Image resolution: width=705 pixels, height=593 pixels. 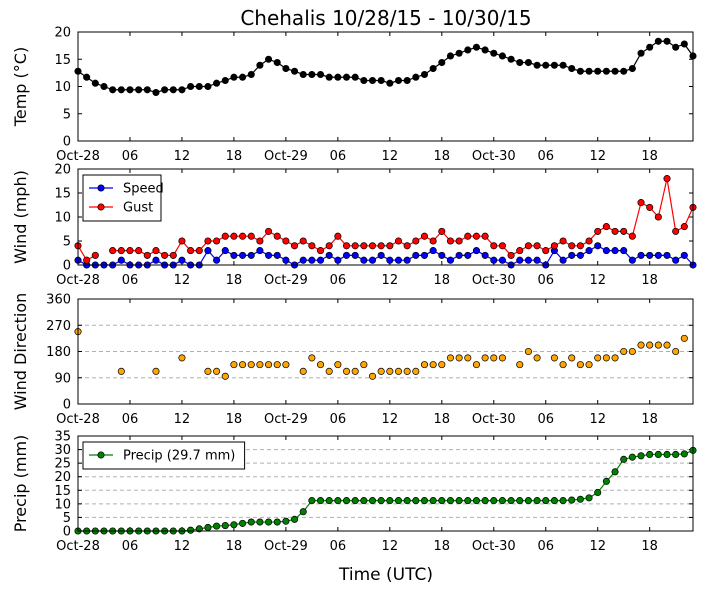 I want to click on plot-frame, so click(x=385, y=483).